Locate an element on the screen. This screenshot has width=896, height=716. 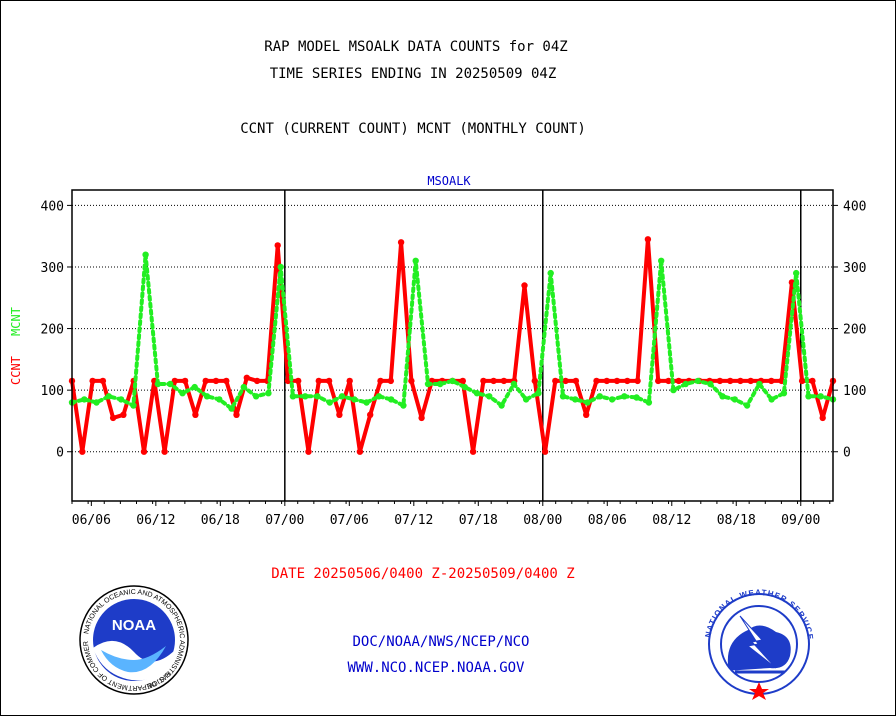
header-line-1: RAP MODEL MSOALK DATA COUNTS for 04Z is located at coordinates (415, 47).